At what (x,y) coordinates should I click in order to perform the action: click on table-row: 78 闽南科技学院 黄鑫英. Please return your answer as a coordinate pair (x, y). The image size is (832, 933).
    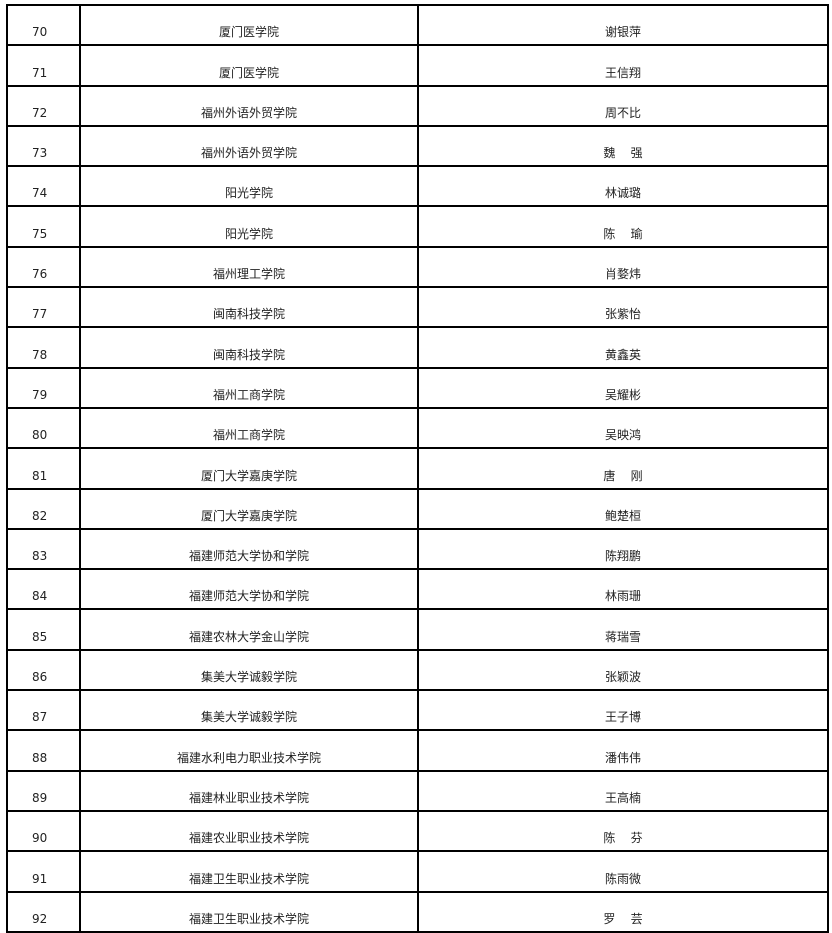
    Looking at the image, I should click on (417, 347).